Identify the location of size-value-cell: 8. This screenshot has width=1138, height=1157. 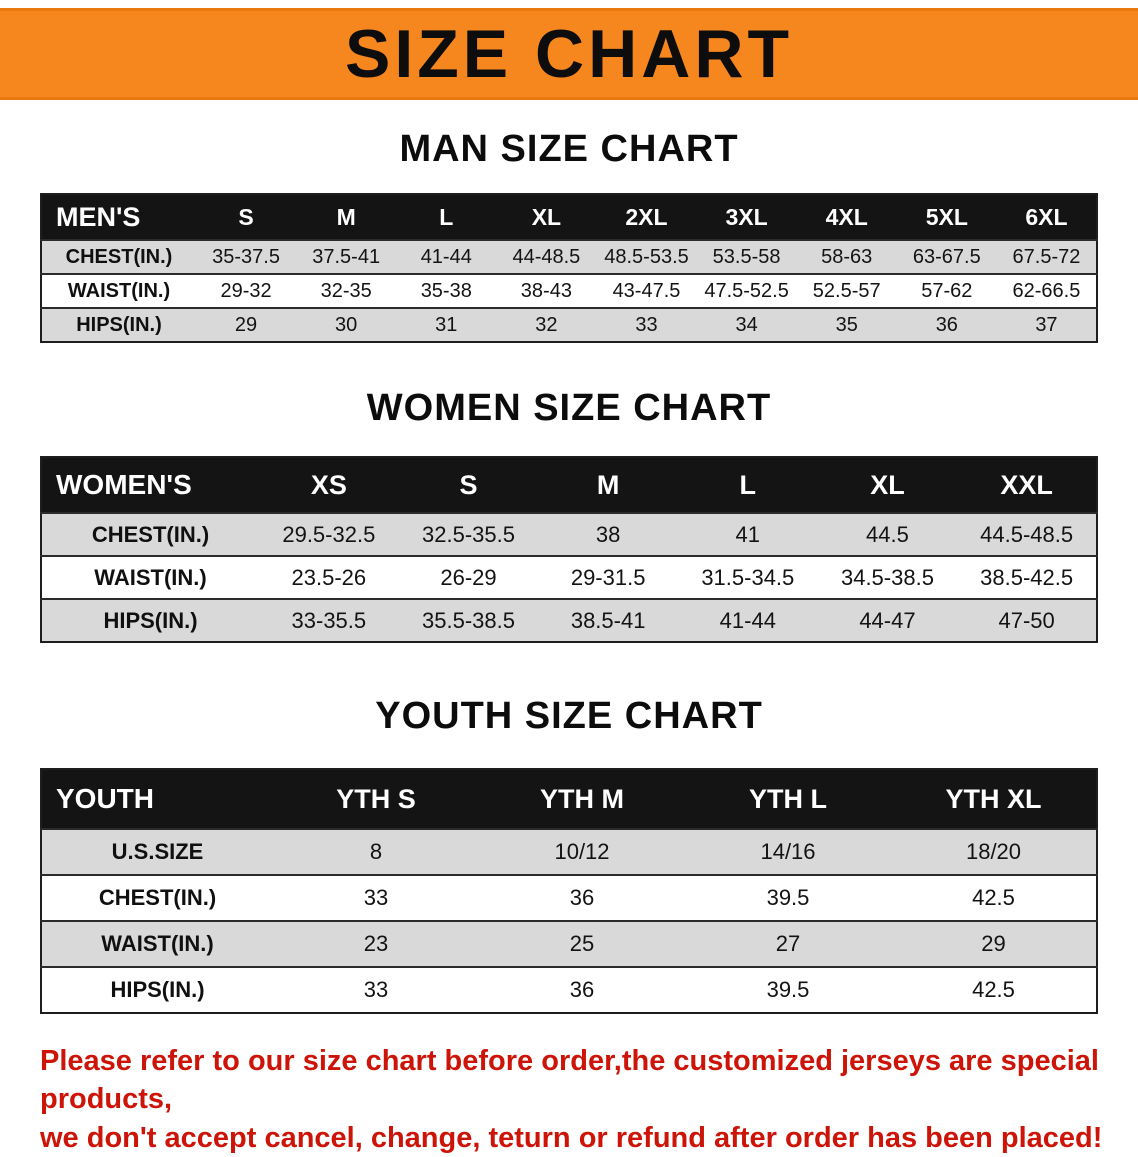
(376, 851).